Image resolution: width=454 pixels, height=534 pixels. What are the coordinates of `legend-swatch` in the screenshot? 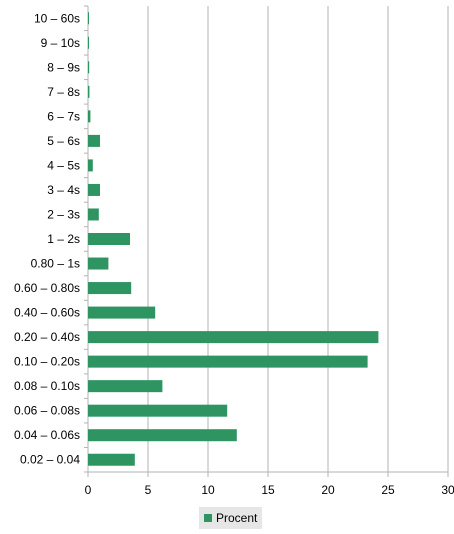 It's located at (208, 518).